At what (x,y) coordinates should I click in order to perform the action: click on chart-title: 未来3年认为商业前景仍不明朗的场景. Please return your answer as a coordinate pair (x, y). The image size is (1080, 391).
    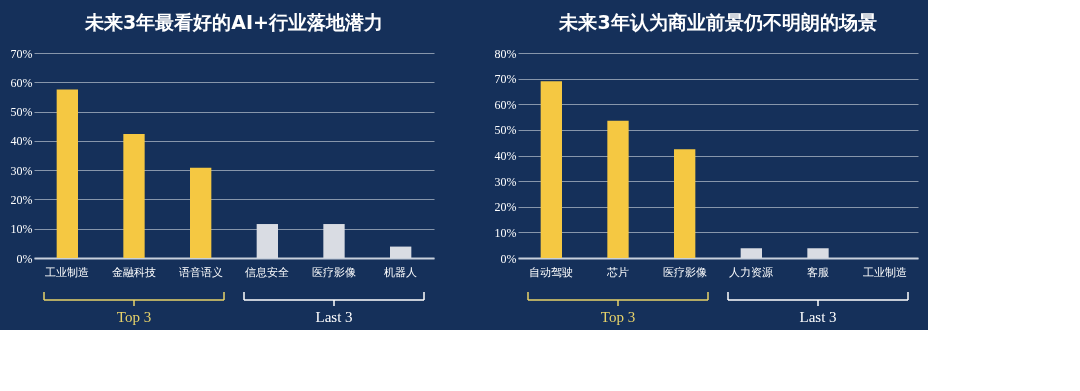
    Looking at the image, I should click on (717, 22).